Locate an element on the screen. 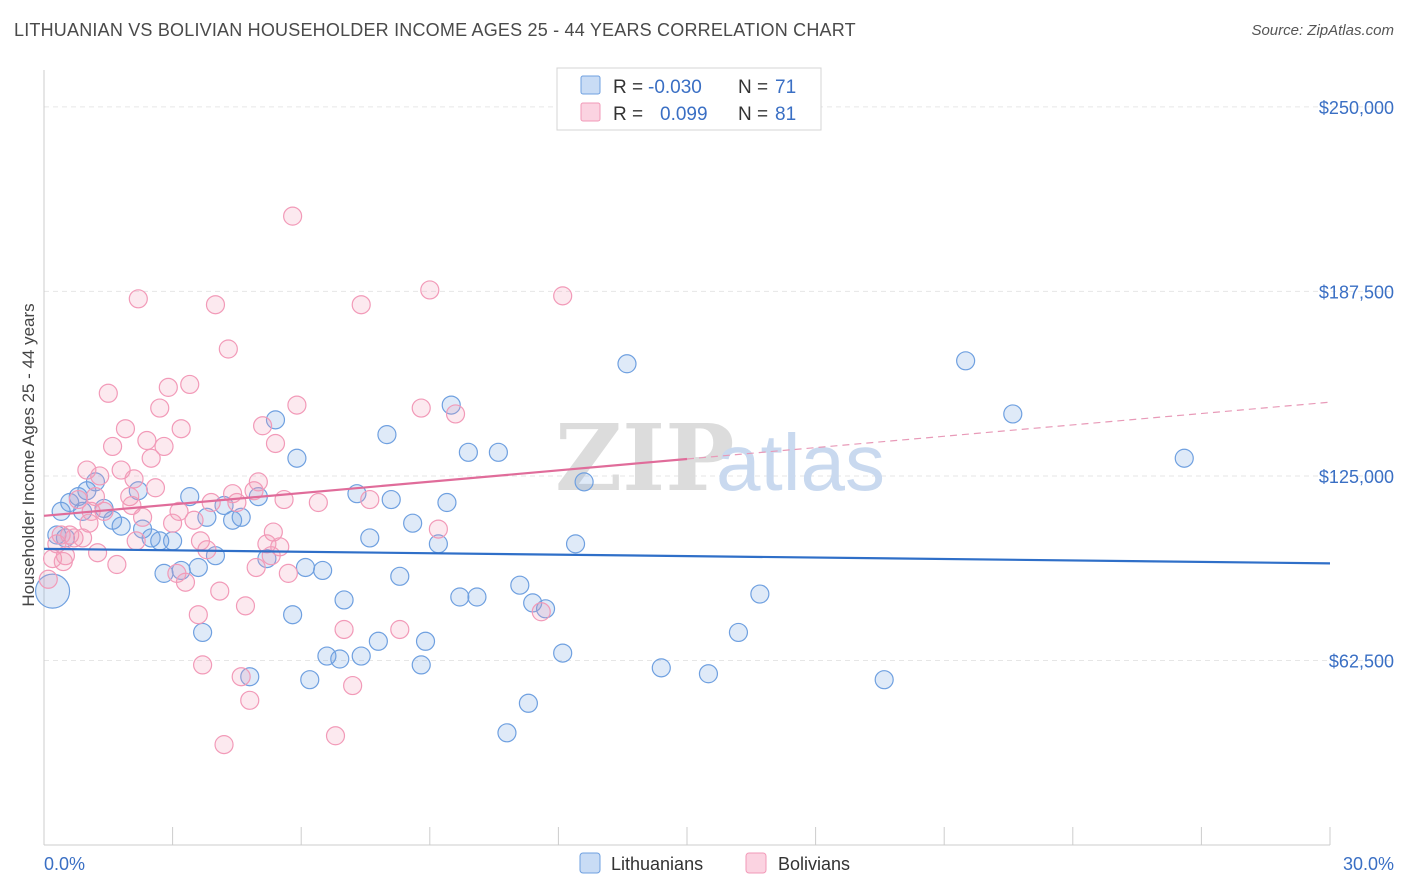 This screenshot has width=1406, height=892. y-tick-label-2: $187,500 is located at coordinates (1356, 292).